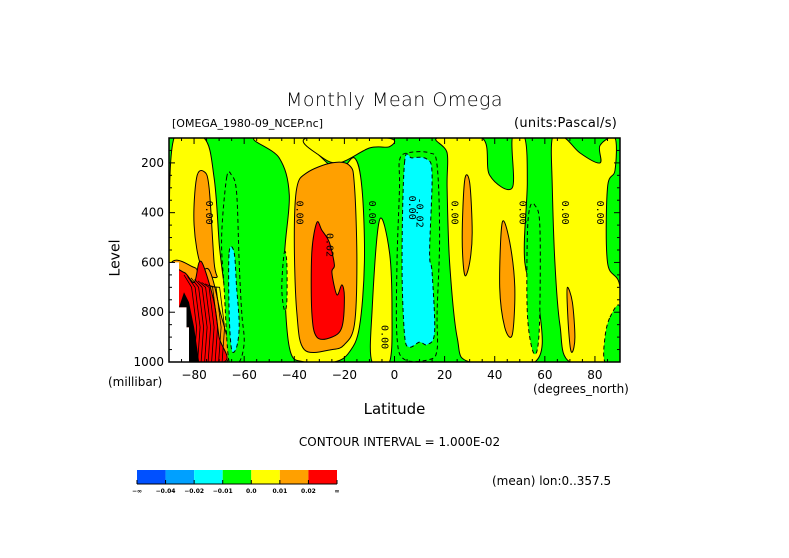 The height and width of the screenshot is (558, 789). I want to click on x-tick-label: −80, so click(193, 375).